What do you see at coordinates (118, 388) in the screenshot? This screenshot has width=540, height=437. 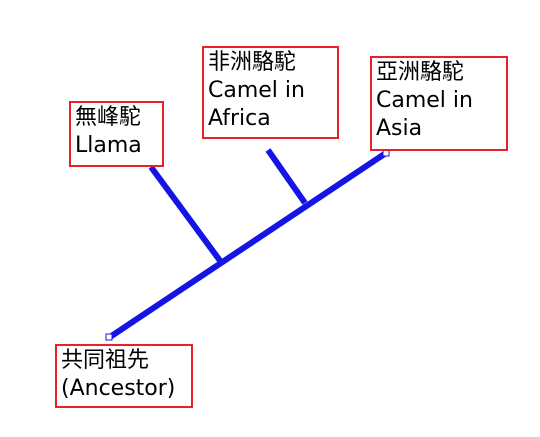 I see `ancestor-label-english: (Ancestor)` at bounding box center [118, 388].